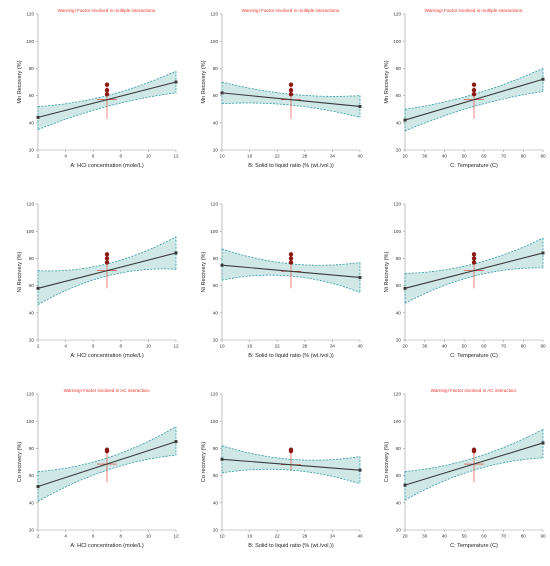  Describe the element at coordinates (38, 346) in the screenshot. I see `x-tick-label: 2` at that location.